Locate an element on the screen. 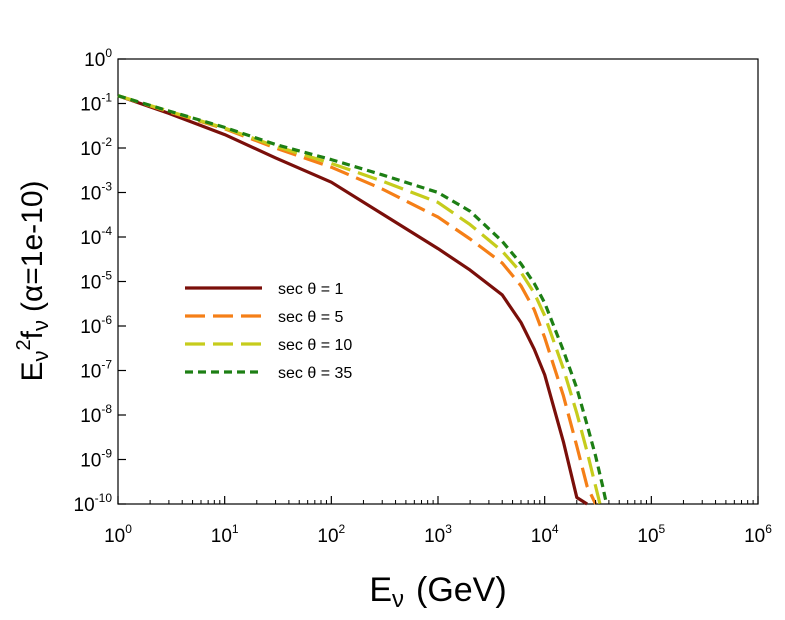 Image resolution: width=785 pixels, height=620 pixels. legend: sec θ = 1 sec θ = 5 sec θ = 10 sec θ = 35 is located at coordinates (268, 331).